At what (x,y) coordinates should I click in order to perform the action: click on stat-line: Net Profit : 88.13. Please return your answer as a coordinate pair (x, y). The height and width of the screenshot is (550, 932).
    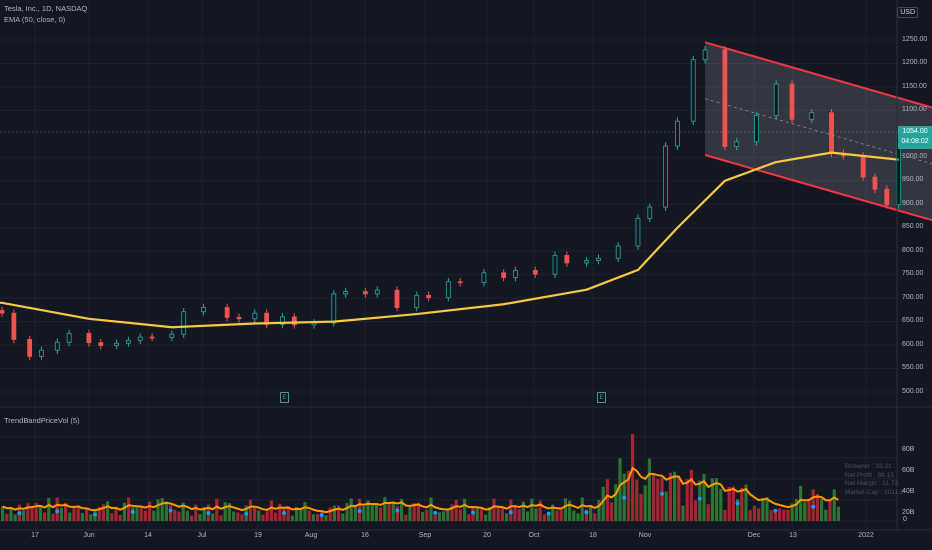
    Looking at the image, I should click on (869, 475).